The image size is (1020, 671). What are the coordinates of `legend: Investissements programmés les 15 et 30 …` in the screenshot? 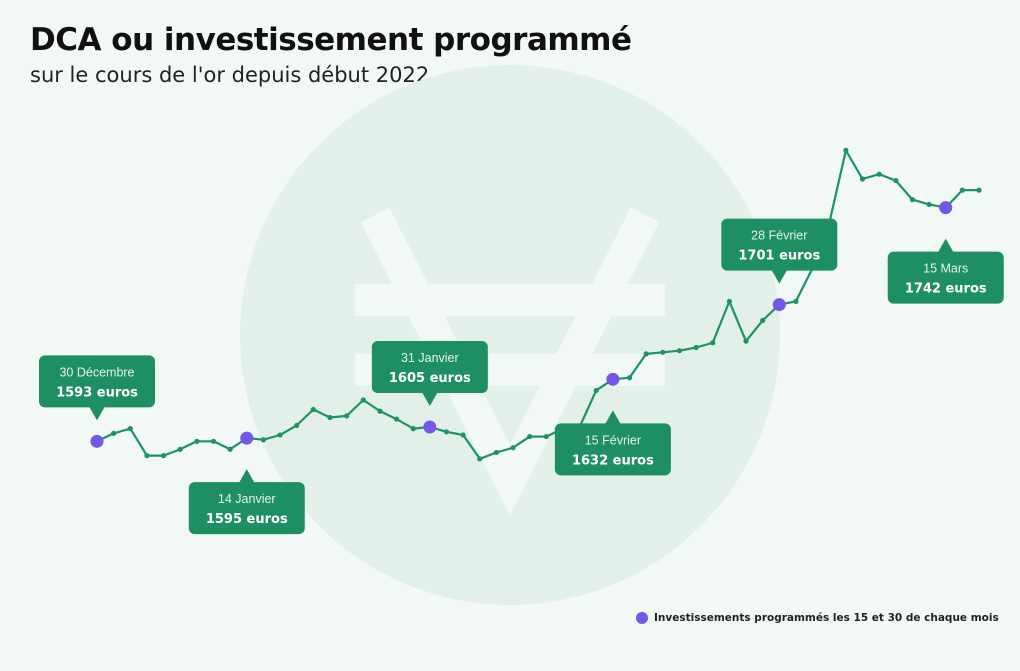 It's located at (817, 618).